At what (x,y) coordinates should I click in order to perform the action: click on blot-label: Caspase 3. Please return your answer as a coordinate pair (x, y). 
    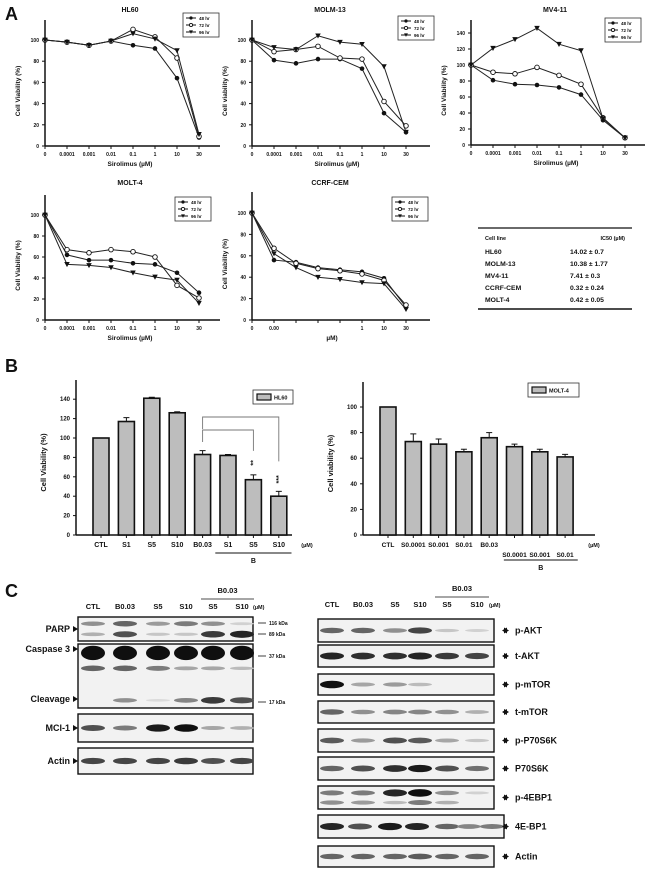
    Looking at the image, I should click on (47, 649).